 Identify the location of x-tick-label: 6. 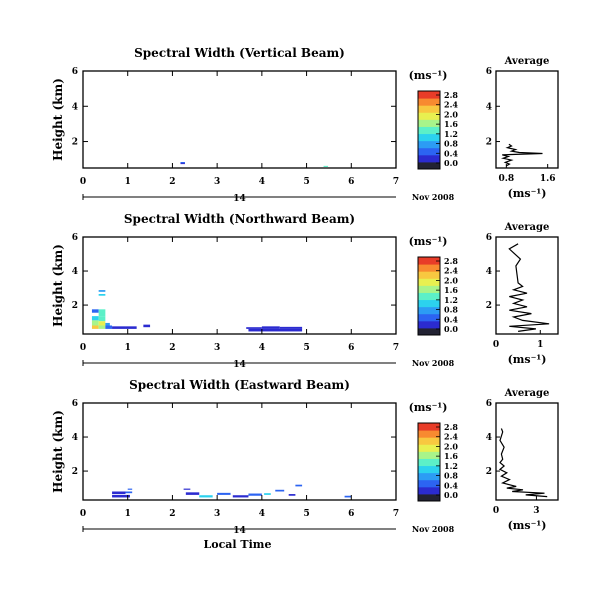
(351, 348).